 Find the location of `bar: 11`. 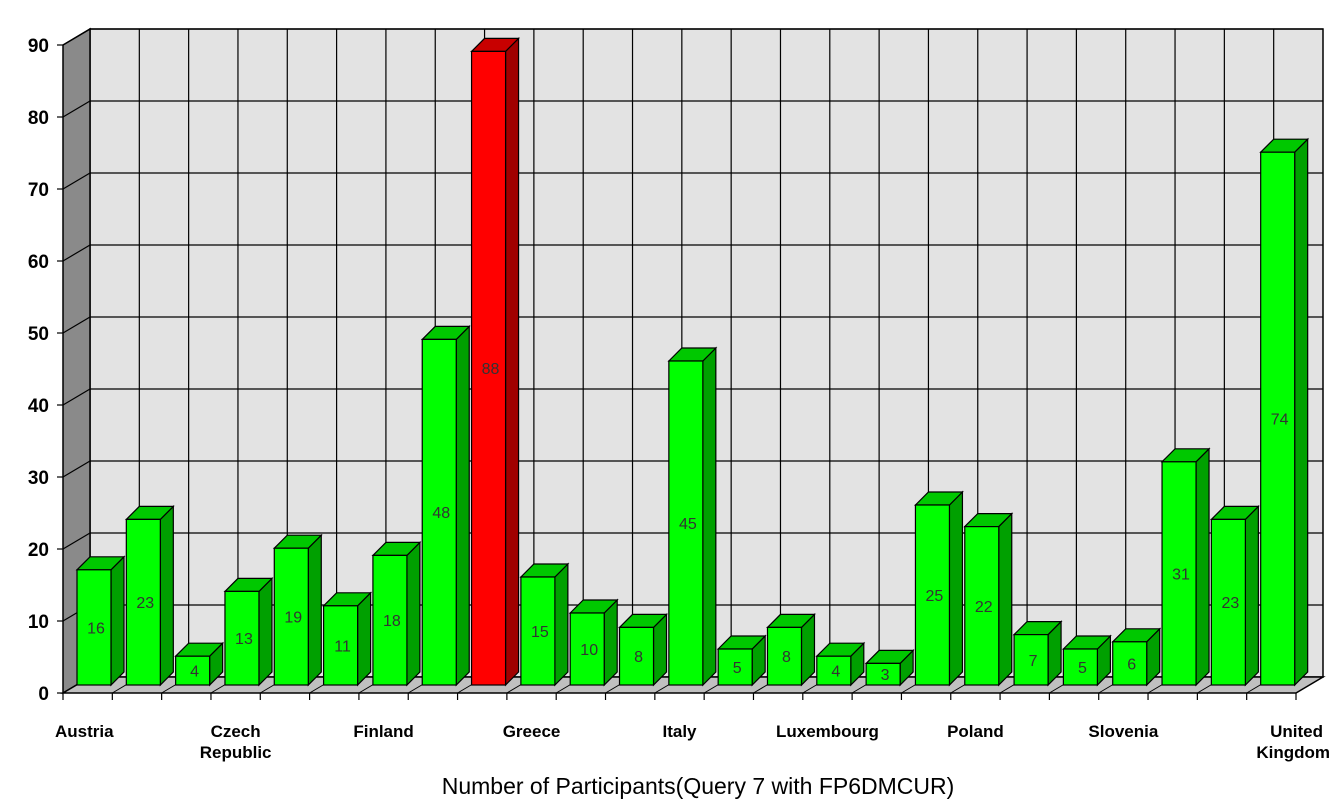

bar: 11 is located at coordinates (347, 639).